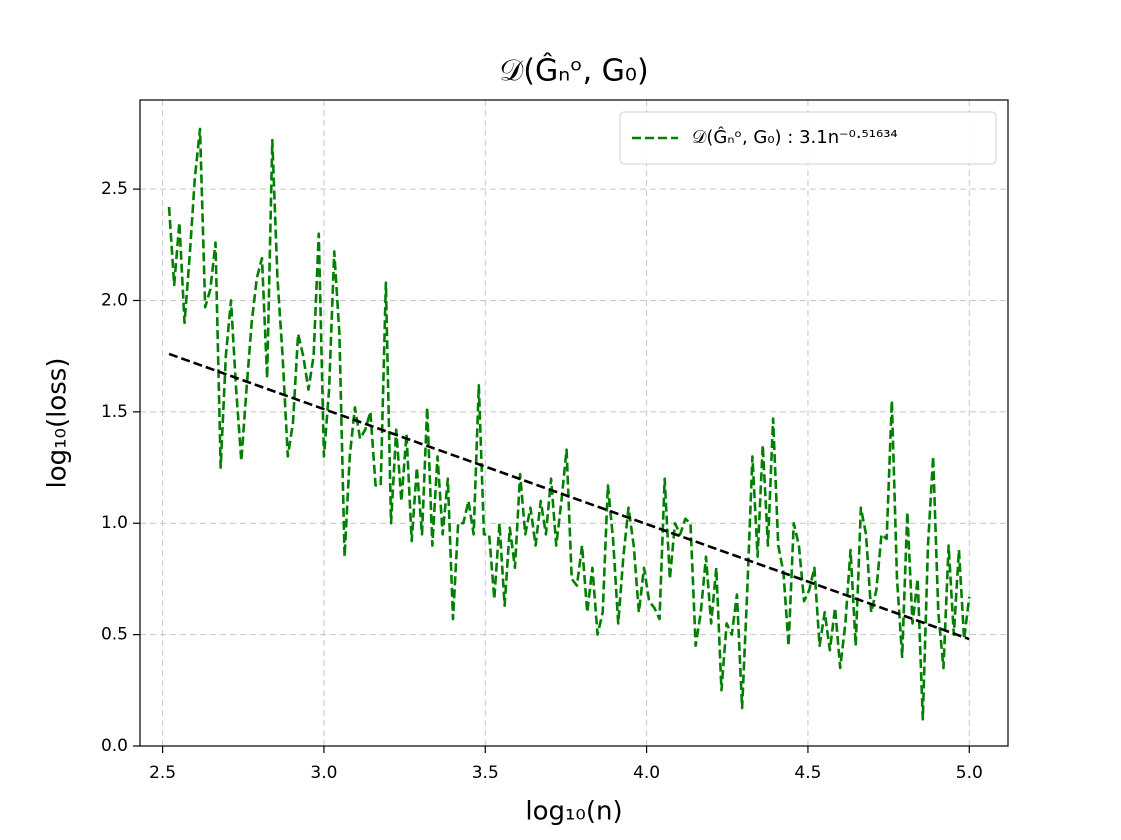  What do you see at coordinates (114, 300) in the screenshot?
I see `y-tick-label: 2.0` at bounding box center [114, 300].